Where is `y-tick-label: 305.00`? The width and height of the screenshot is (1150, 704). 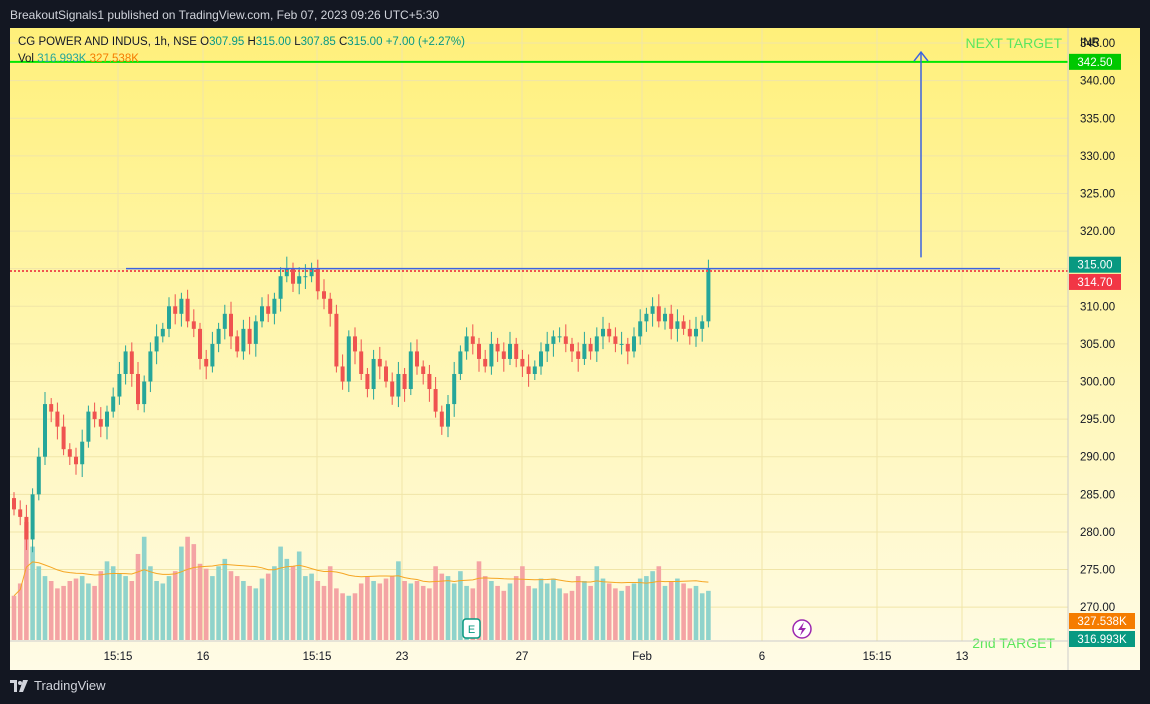 y-tick-label: 305.00 is located at coordinates (1097, 345).